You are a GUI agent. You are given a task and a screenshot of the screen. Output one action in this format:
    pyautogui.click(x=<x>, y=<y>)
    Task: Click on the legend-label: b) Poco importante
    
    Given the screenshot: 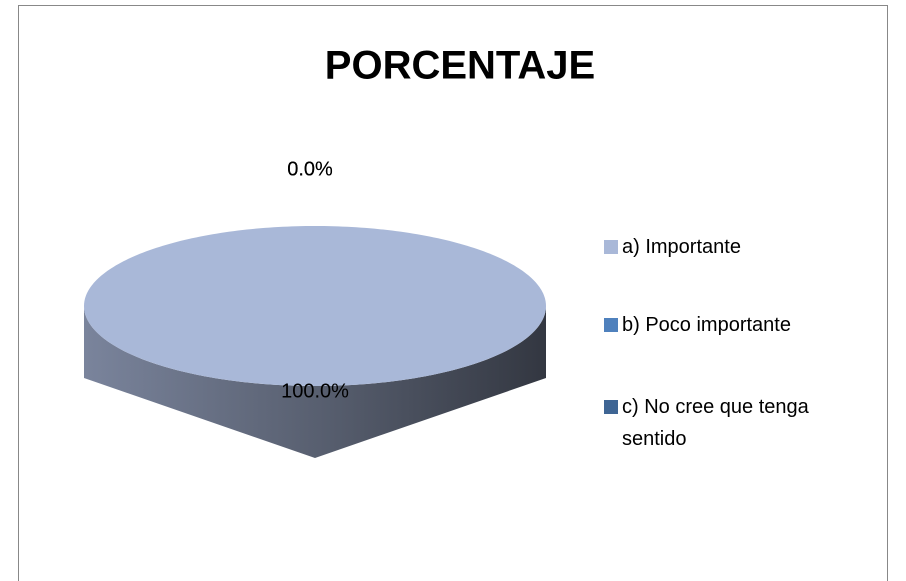 What is the action you would take?
    pyautogui.click(x=706, y=325)
    